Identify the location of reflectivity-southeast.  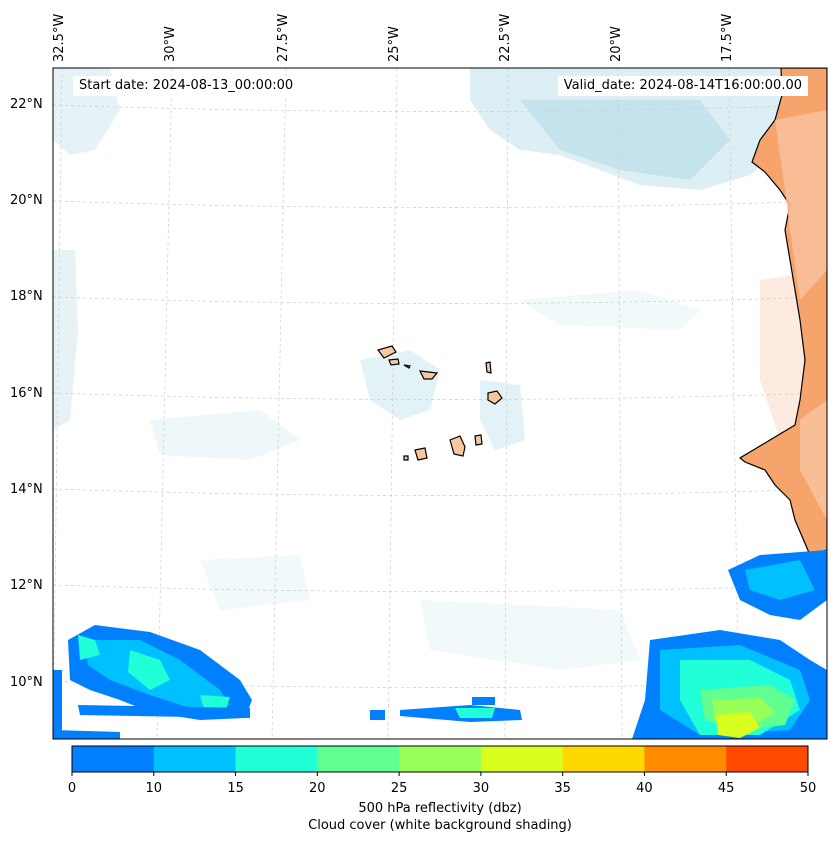
(729, 644).